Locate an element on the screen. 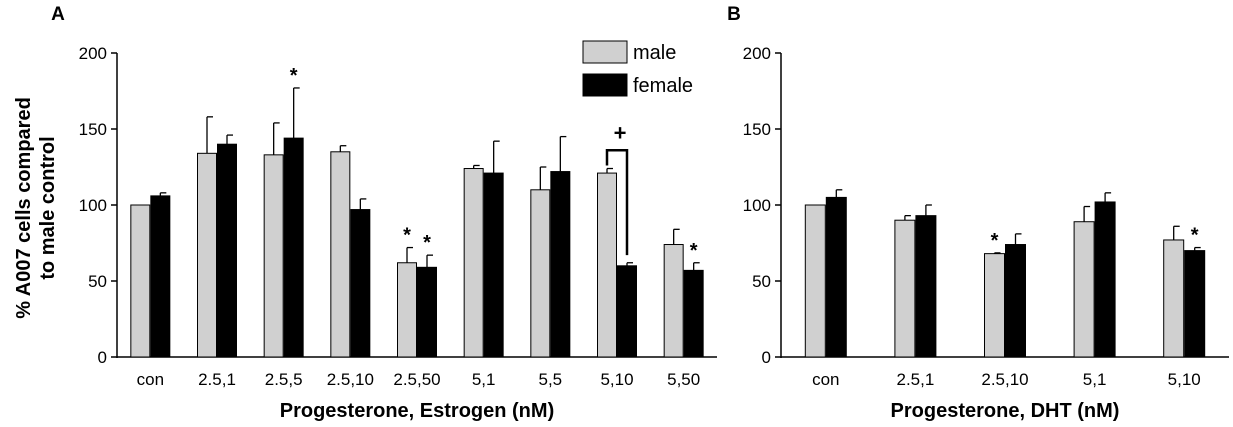 Image resolution: width=1233 pixels, height=427 pixels. panel-letter: B is located at coordinates (734, 14).